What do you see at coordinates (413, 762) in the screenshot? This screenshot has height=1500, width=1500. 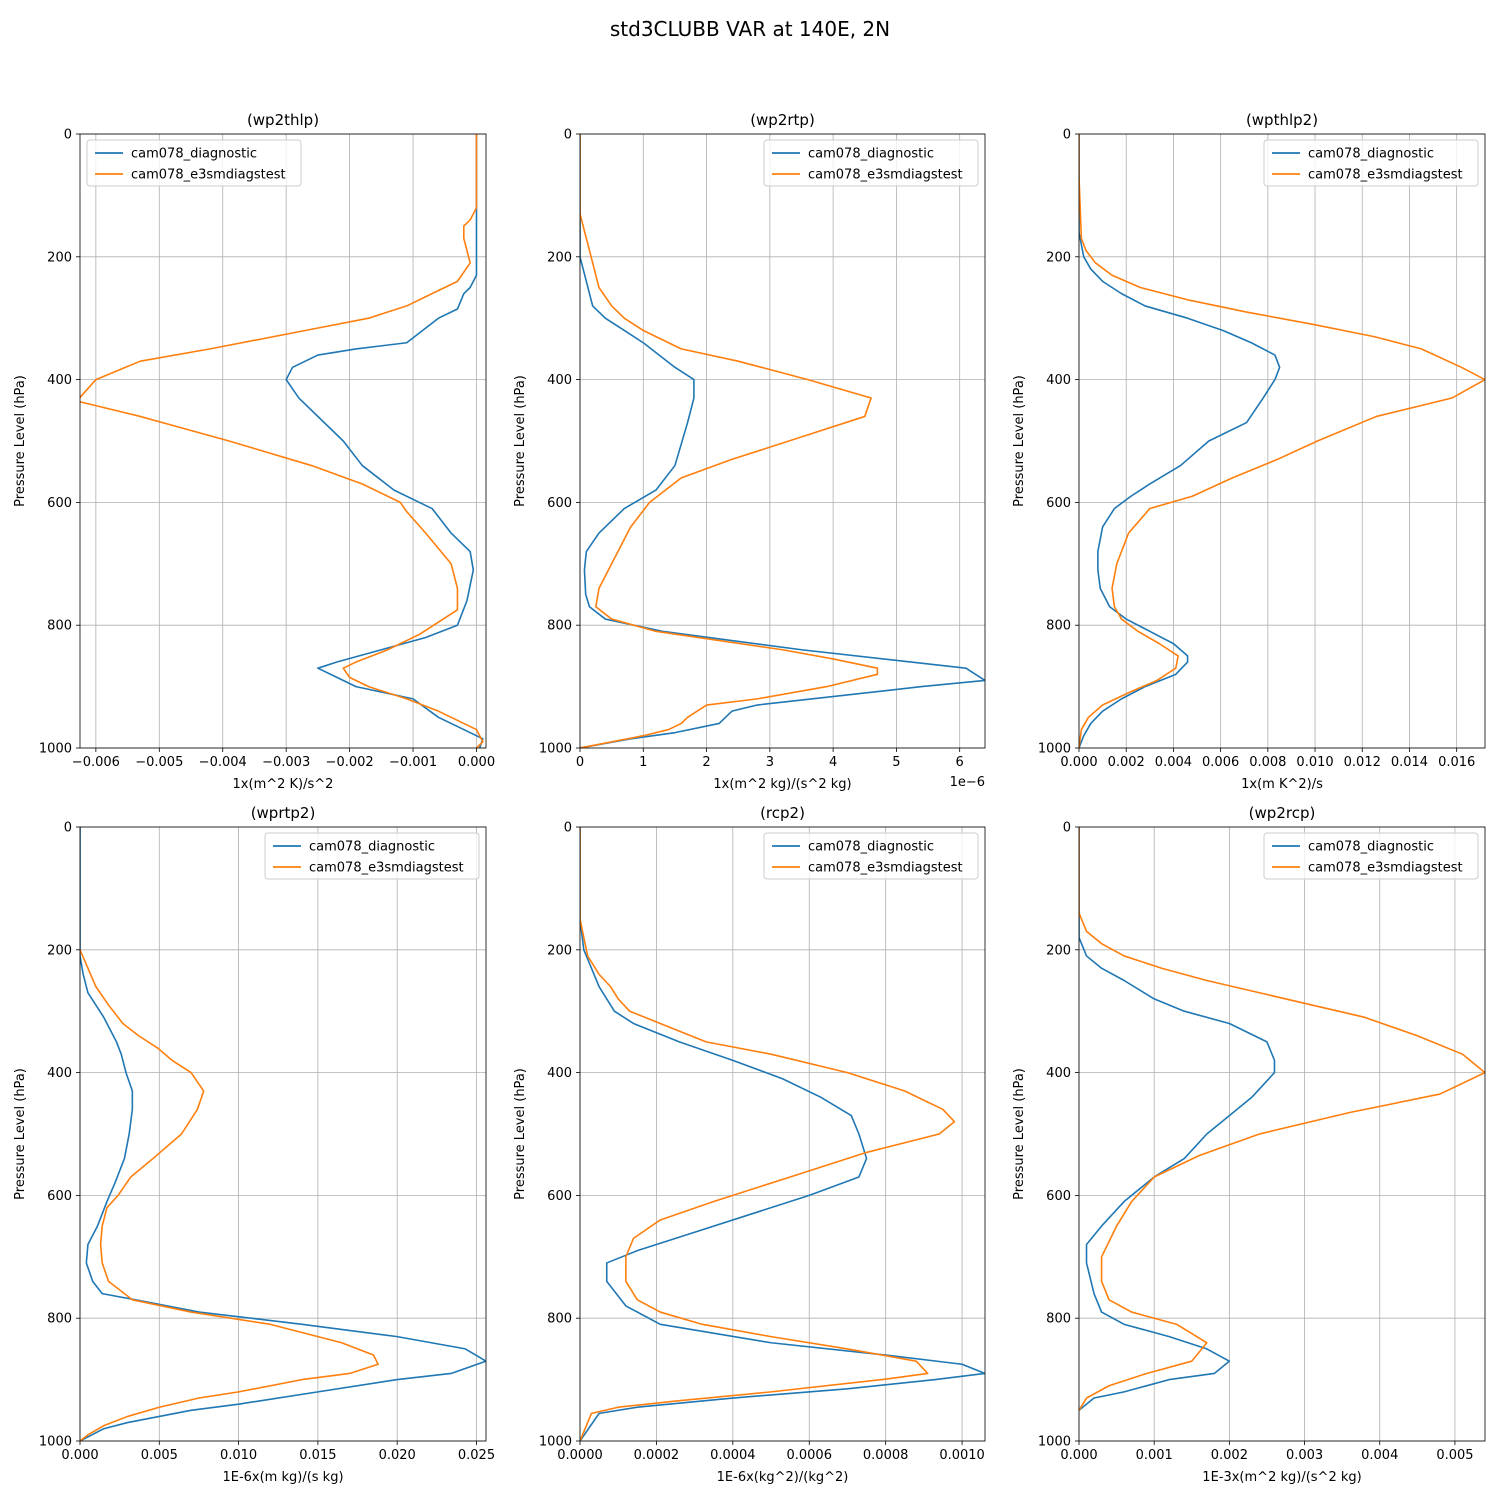 I see `x-tick-label: −0.001` at bounding box center [413, 762].